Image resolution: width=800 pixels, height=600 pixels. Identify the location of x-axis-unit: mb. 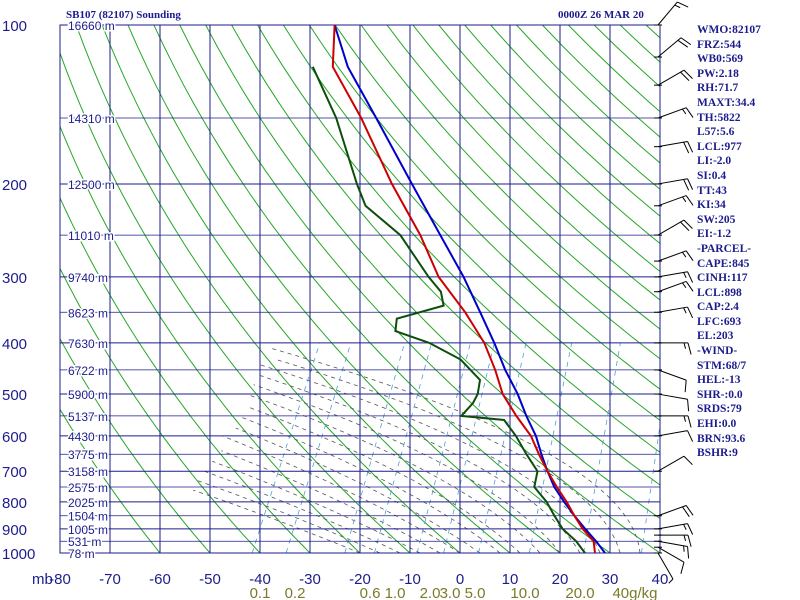
(42, 579).